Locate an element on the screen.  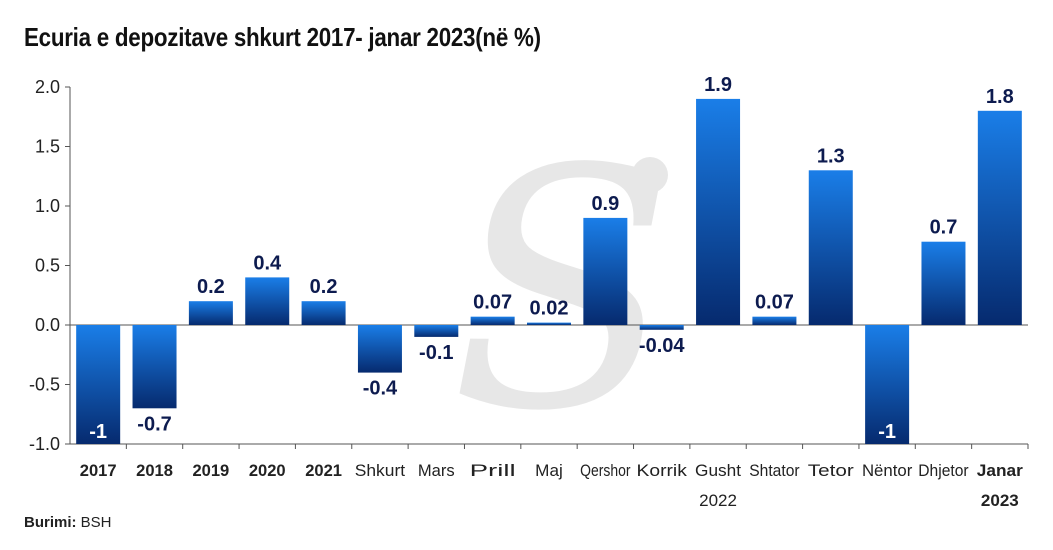
category-label: 2020 is located at coordinates (267, 470).